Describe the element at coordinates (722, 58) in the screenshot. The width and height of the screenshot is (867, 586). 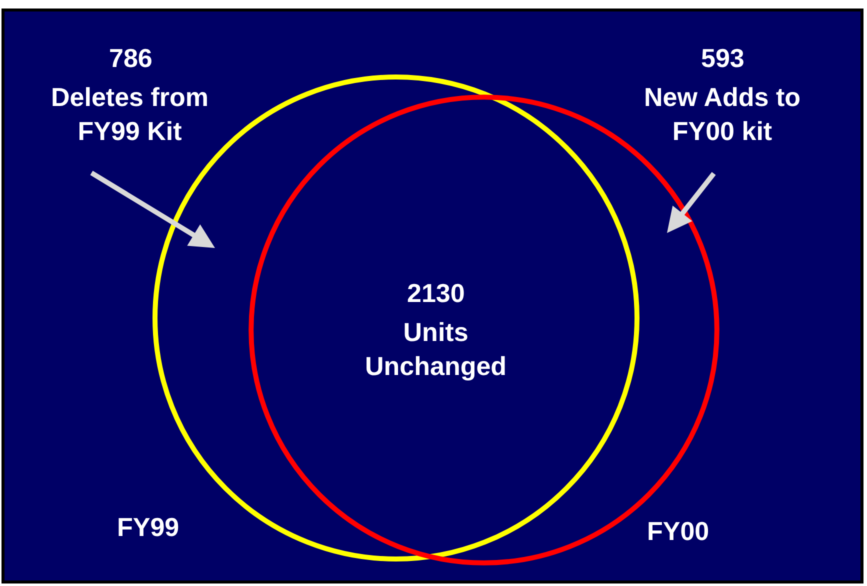
I see `data-label: 593` at that location.